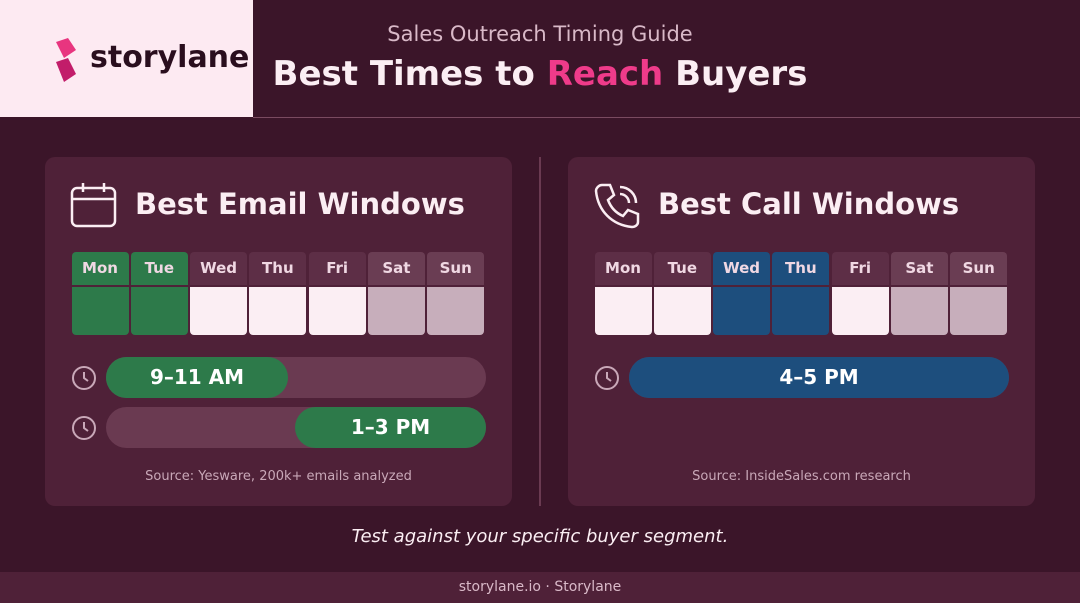 The image size is (1080, 603). Describe the element at coordinates (605, 74) in the screenshot. I see `title-highlight: Reach` at that location.